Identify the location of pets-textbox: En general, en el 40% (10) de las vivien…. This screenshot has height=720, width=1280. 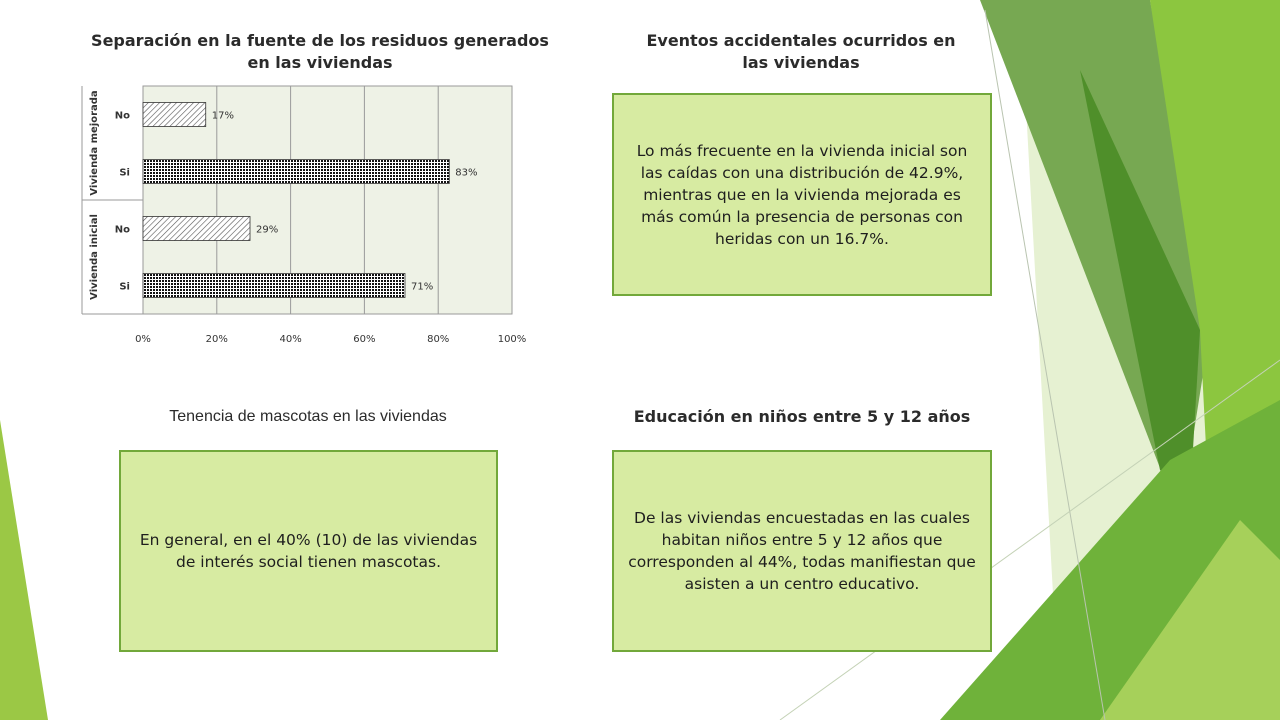
(308, 551).